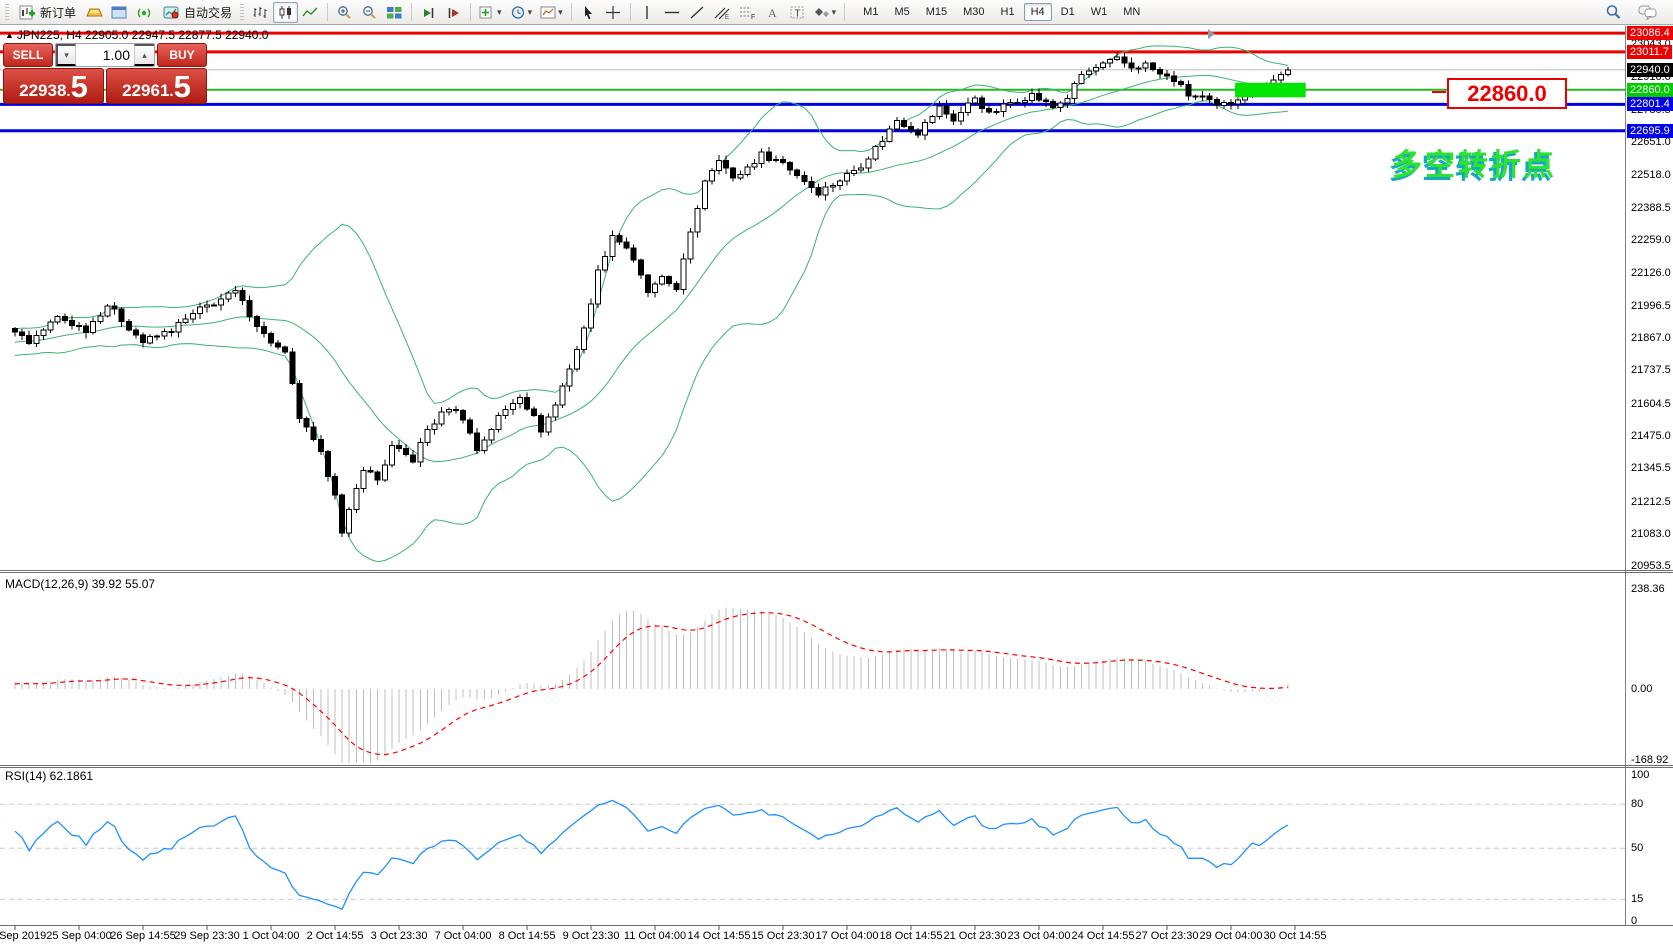 Image resolution: width=1673 pixels, height=948 pixels. What do you see at coordinates (901, 12) in the screenshot?
I see `timeframe-m5-button: M5` at bounding box center [901, 12].